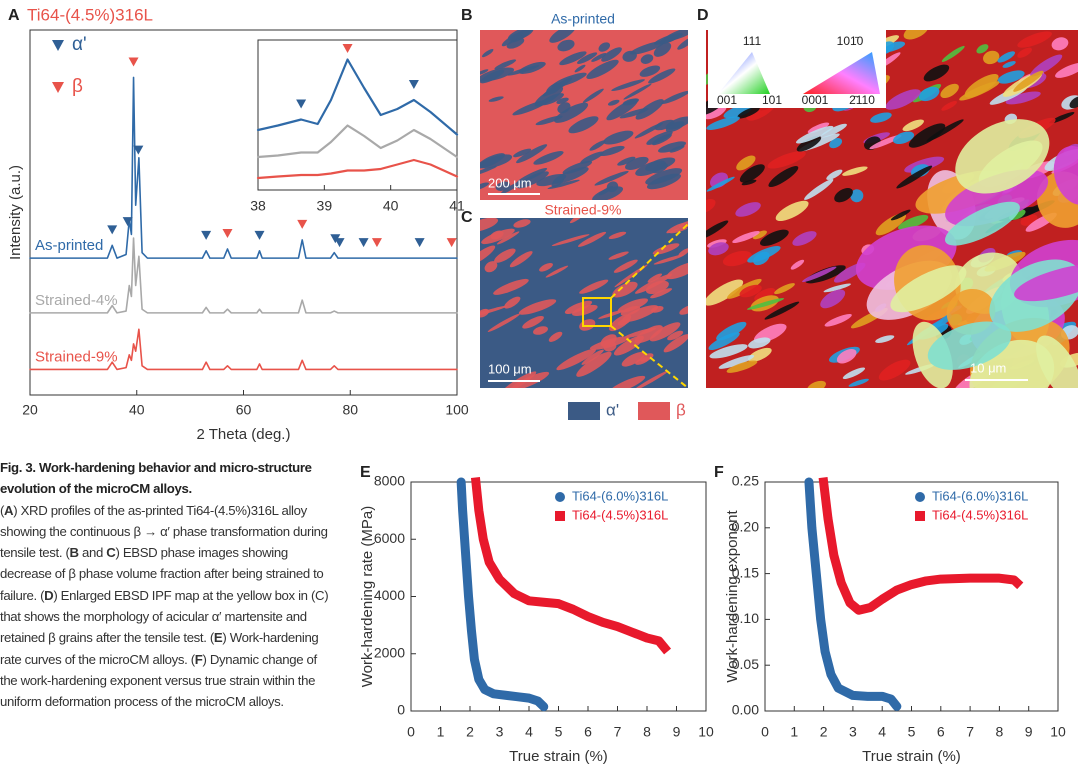  Describe the element at coordinates (389, 538) in the screenshot. I see `y-tick-label: 6000` at that location.